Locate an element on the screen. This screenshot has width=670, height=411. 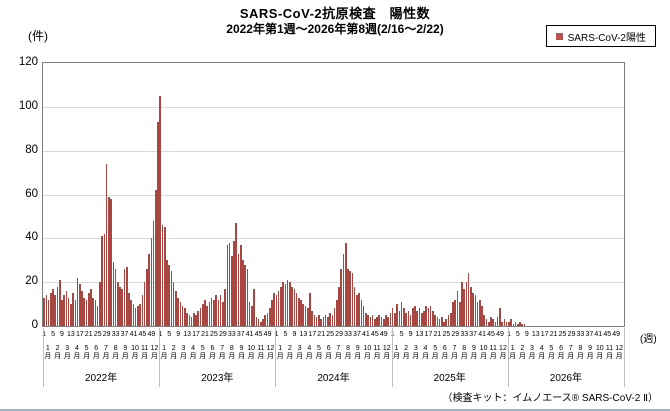
x-week-tick: 21 is located at coordinates (553, 334).